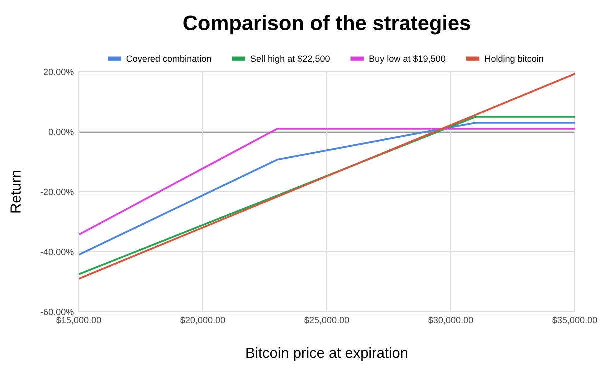 Image resolution: width=602 pixels, height=372 pixels. What do you see at coordinates (15, 192) in the screenshot?
I see `y-axis-title: Return` at bounding box center [15, 192].